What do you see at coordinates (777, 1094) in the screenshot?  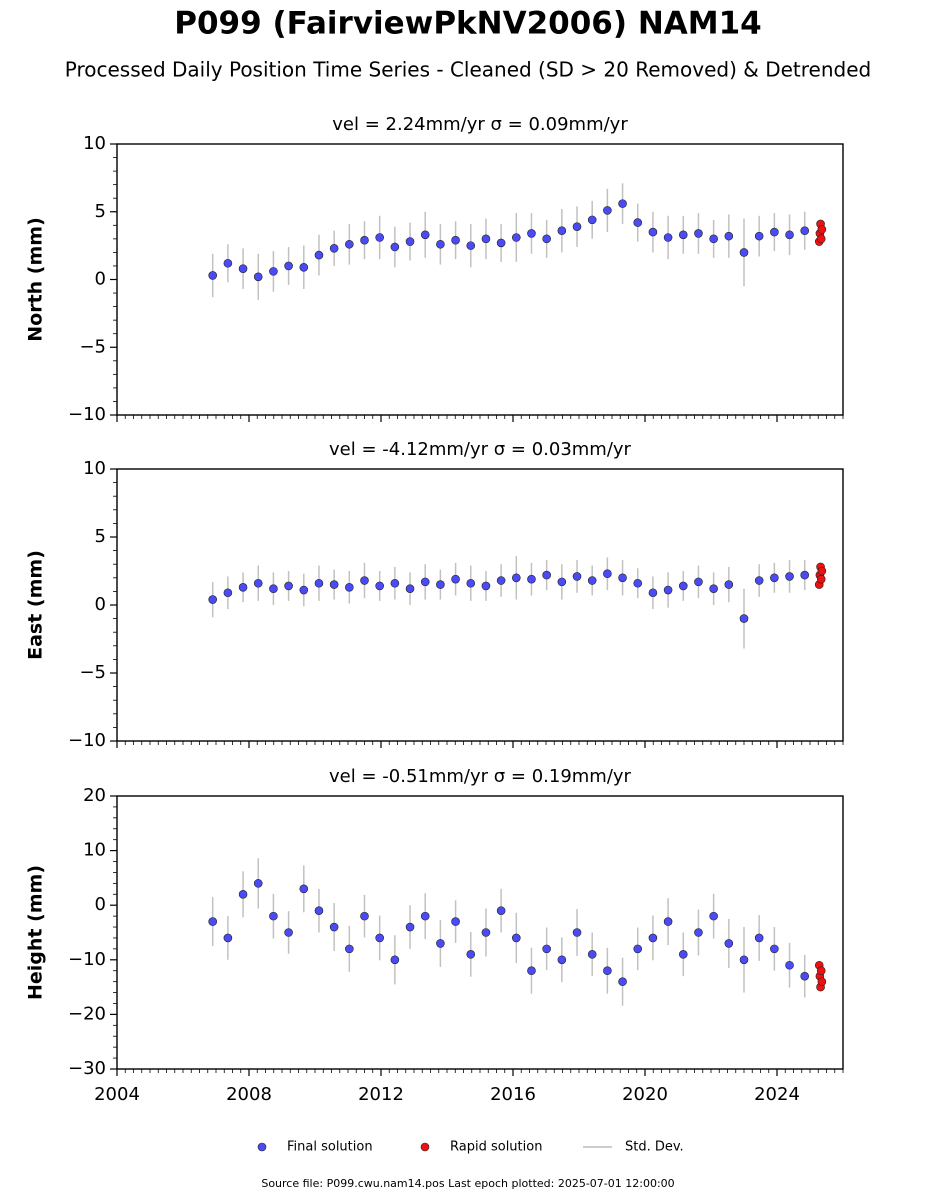 I see `x-tick-label: 2024` at bounding box center [777, 1094].